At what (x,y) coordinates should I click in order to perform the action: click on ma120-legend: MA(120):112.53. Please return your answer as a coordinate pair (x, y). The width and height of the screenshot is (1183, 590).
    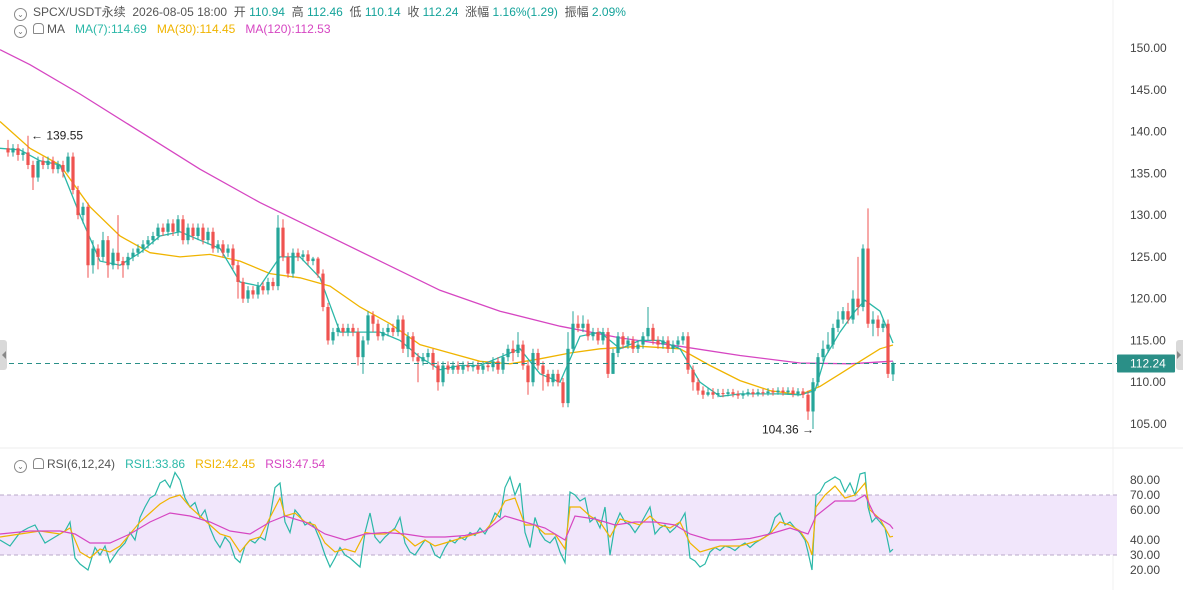
    Looking at the image, I should click on (288, 29).